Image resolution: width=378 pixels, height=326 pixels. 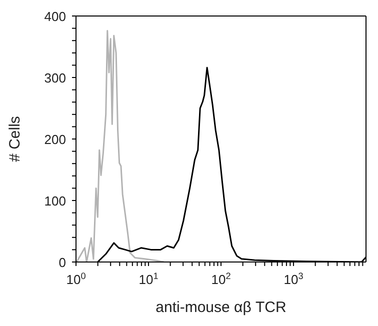 I want to click on y-tick-label: 200, so click(x=55, y=139).